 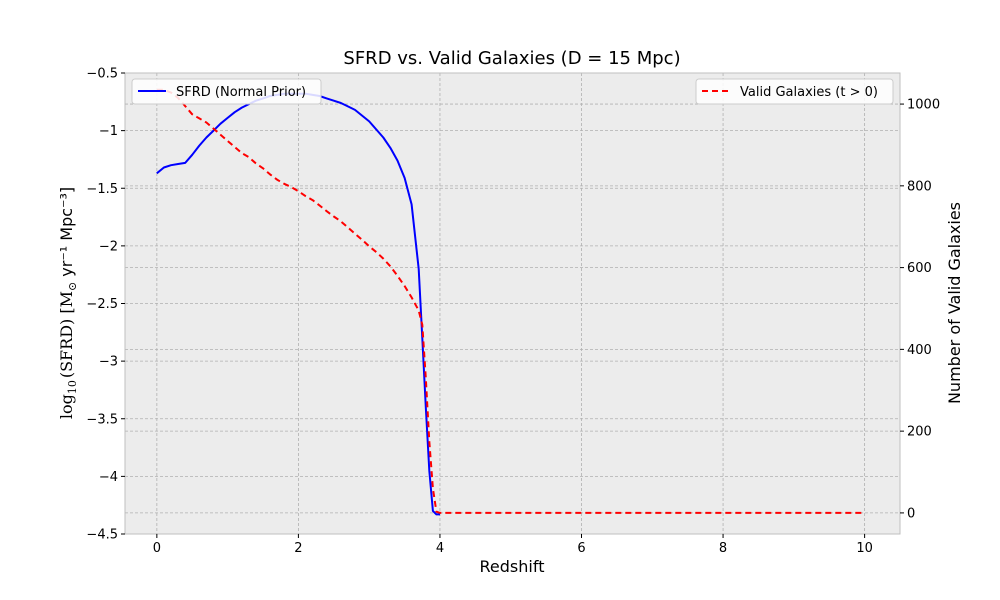 I want to click on left-y-tick-label: −3, so click(x=108, y=362).